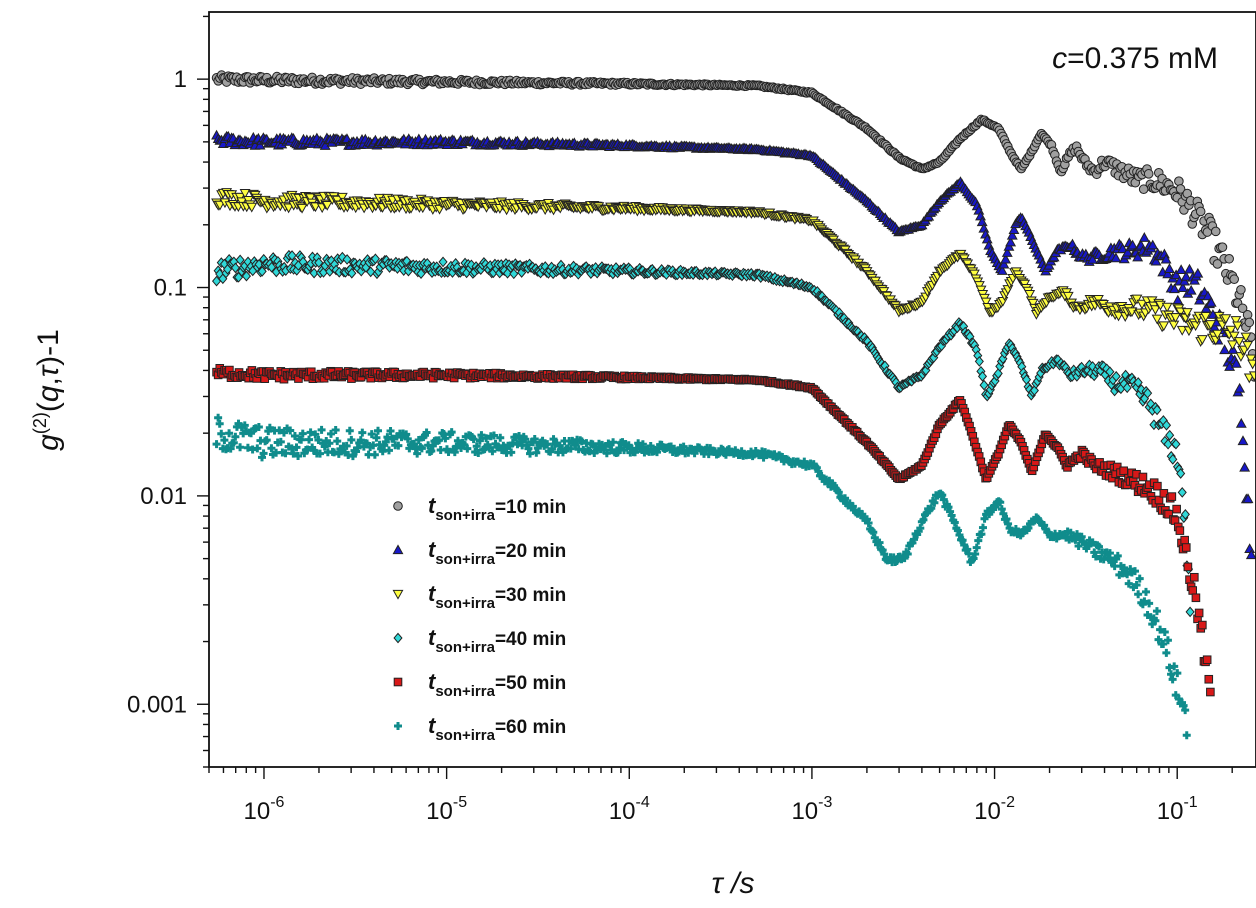  Describe the element at coordinates (497, 552) in the screenshot. I see `legend-label: tson+irra=20 min` at that location.